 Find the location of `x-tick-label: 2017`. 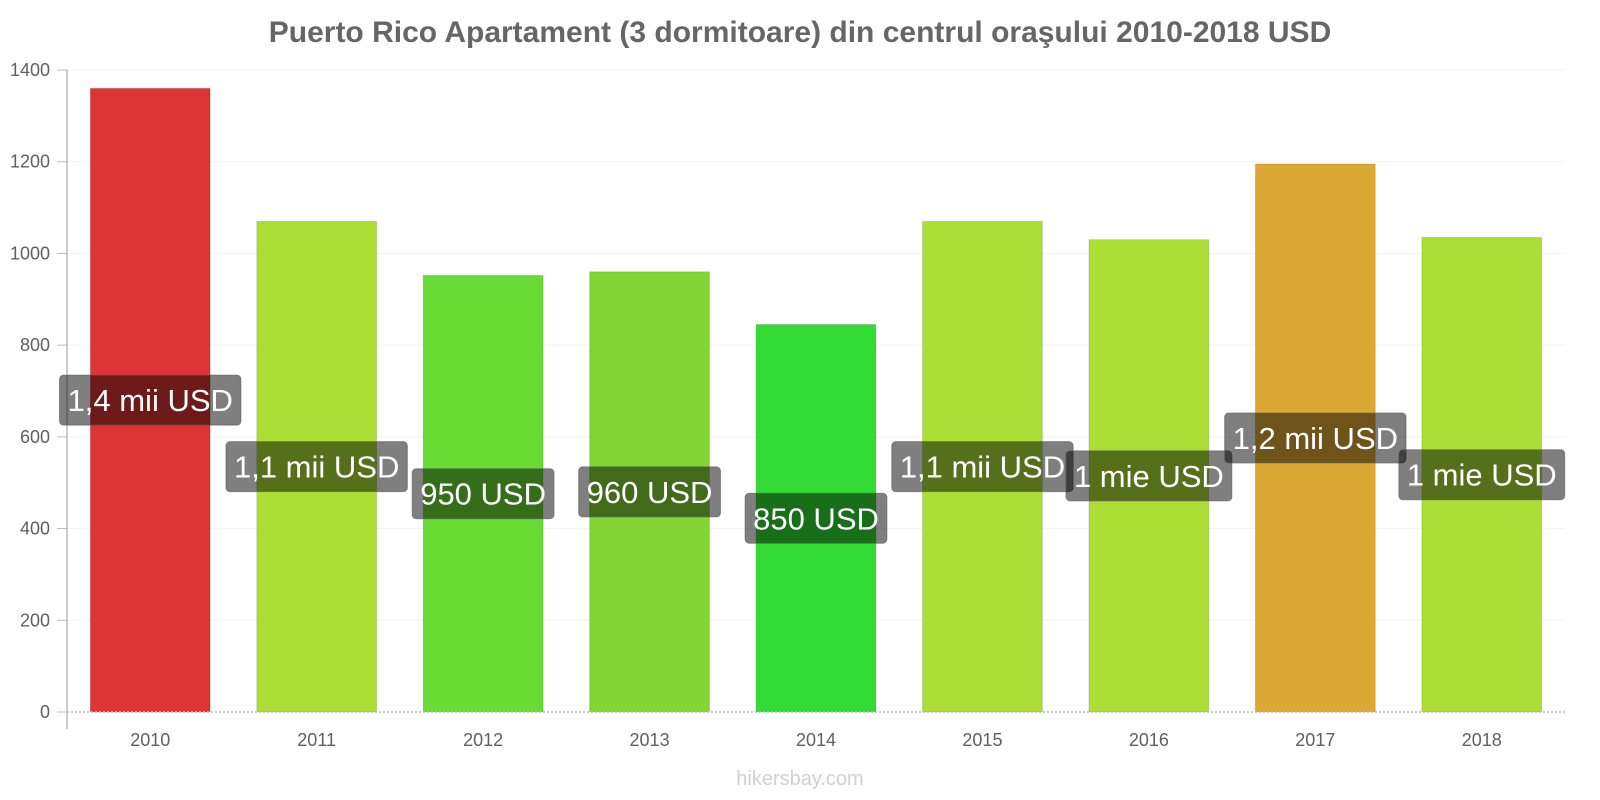

x-tick-label: 2017 is located at coordinates (1315, 740).